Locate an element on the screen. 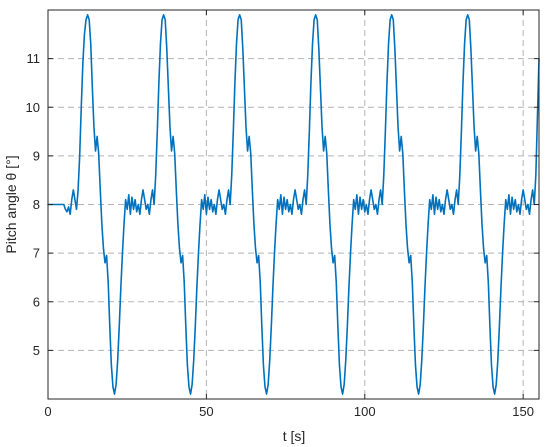  x-tick-label: 100 is located at coordinates (365, 411).